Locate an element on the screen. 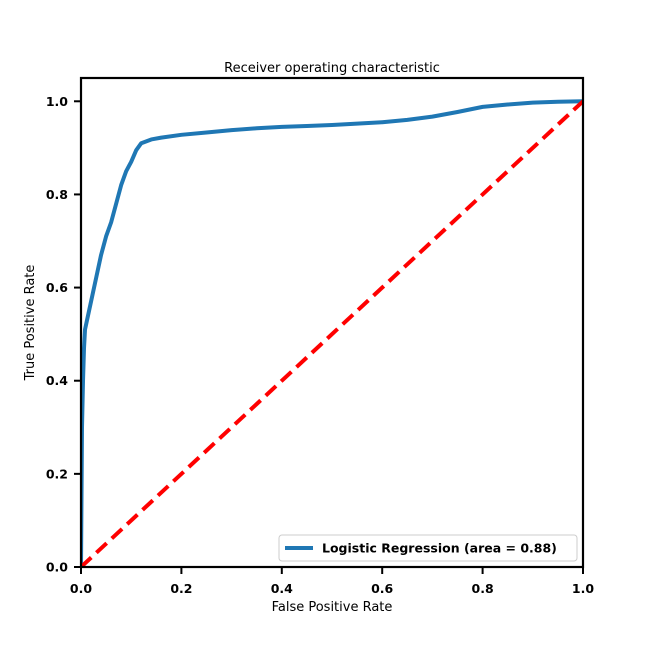  x-tick-label: 1.0 is located at coordinates (583, 588).